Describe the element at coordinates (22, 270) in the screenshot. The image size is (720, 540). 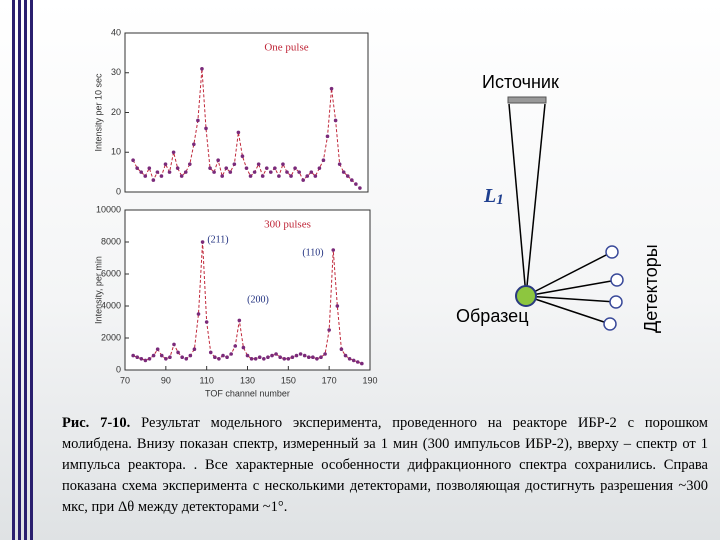
I see `side-stripes` at that location.